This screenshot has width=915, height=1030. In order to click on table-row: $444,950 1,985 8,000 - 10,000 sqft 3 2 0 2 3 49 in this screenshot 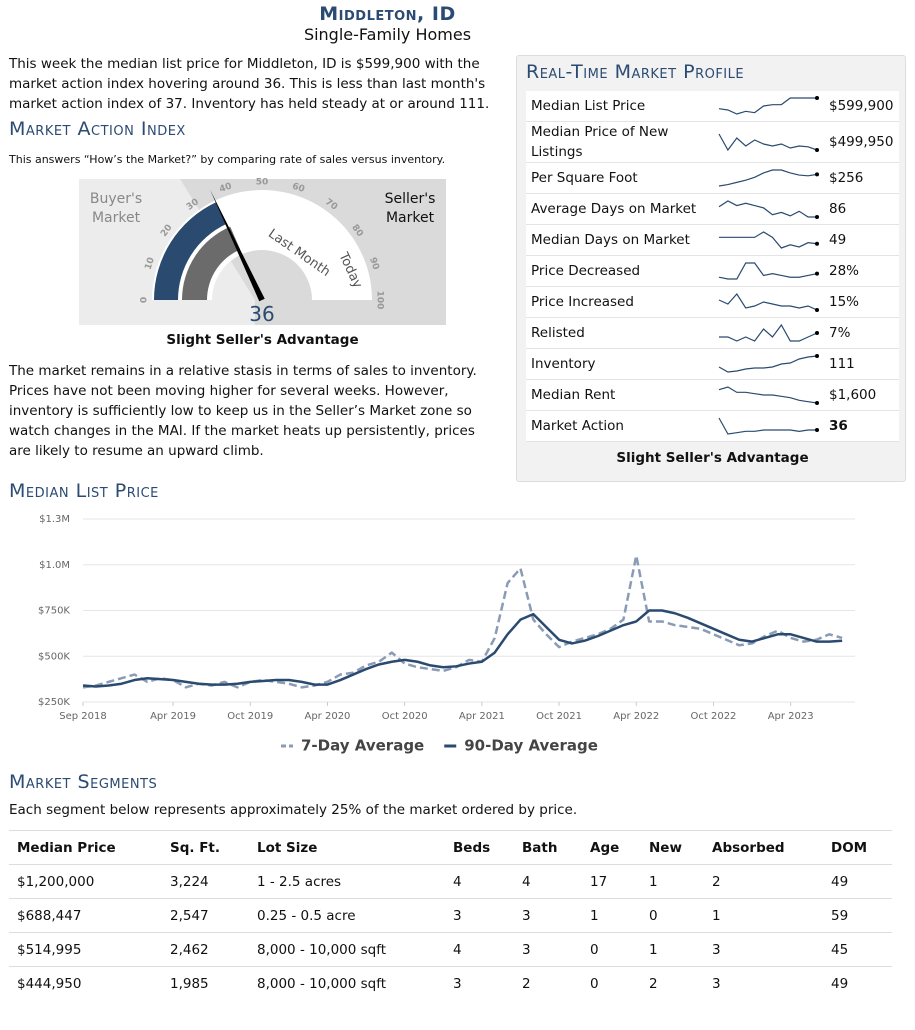, I will do `click(450, 983)`.